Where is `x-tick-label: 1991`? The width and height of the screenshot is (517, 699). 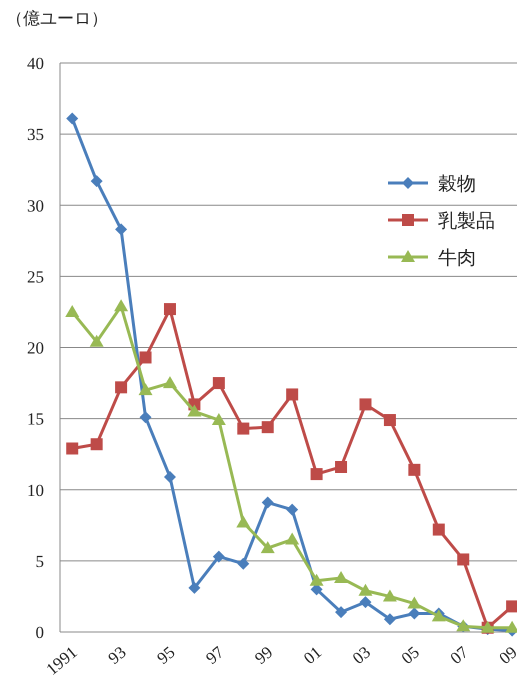 x-tick-label: 1991 is located at coordinates (61, 660).